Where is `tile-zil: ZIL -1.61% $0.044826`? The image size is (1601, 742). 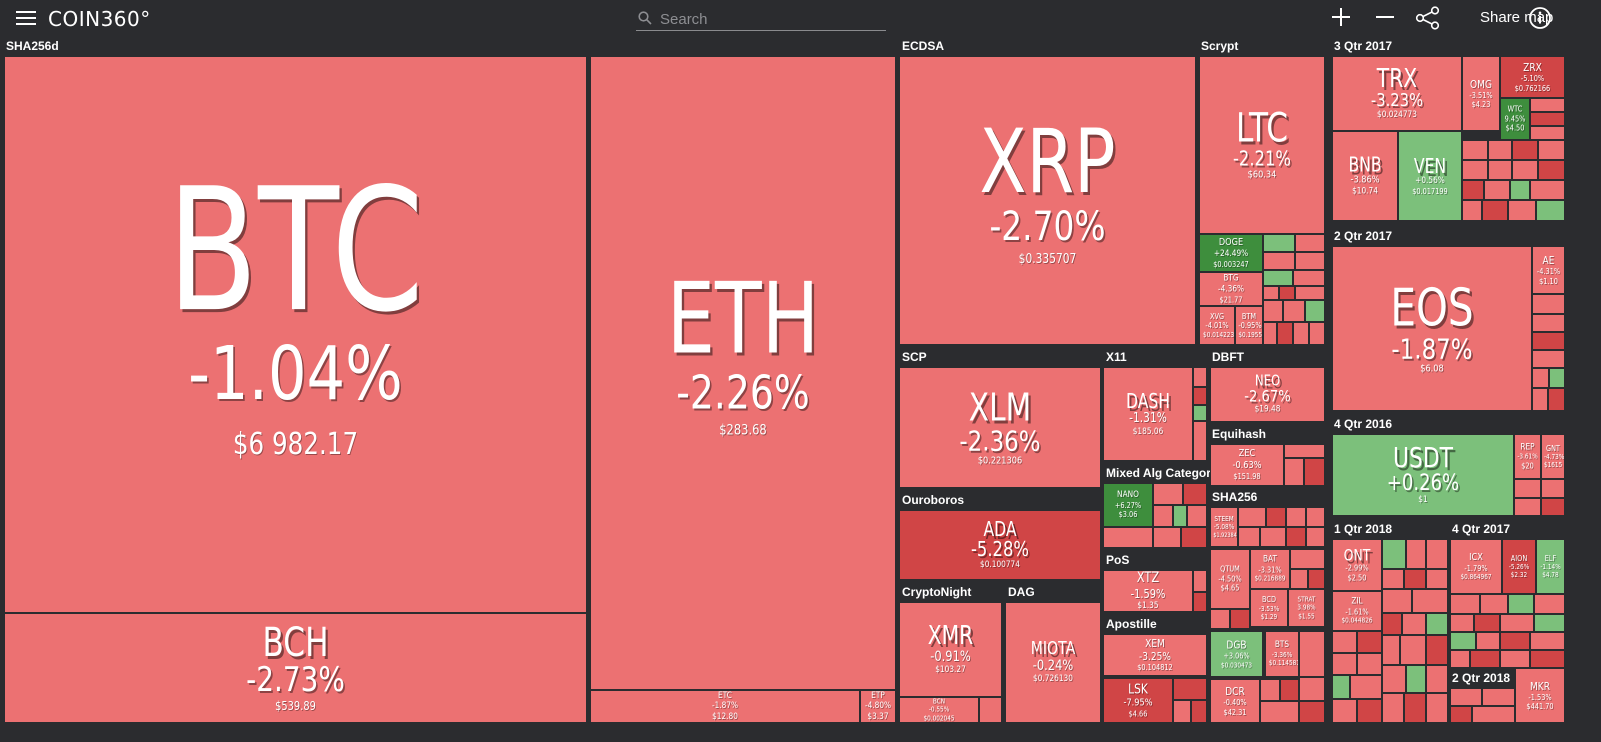
tile-zil: ZIL -1.61% $0.044826 is located at coordinates (1357, 611).